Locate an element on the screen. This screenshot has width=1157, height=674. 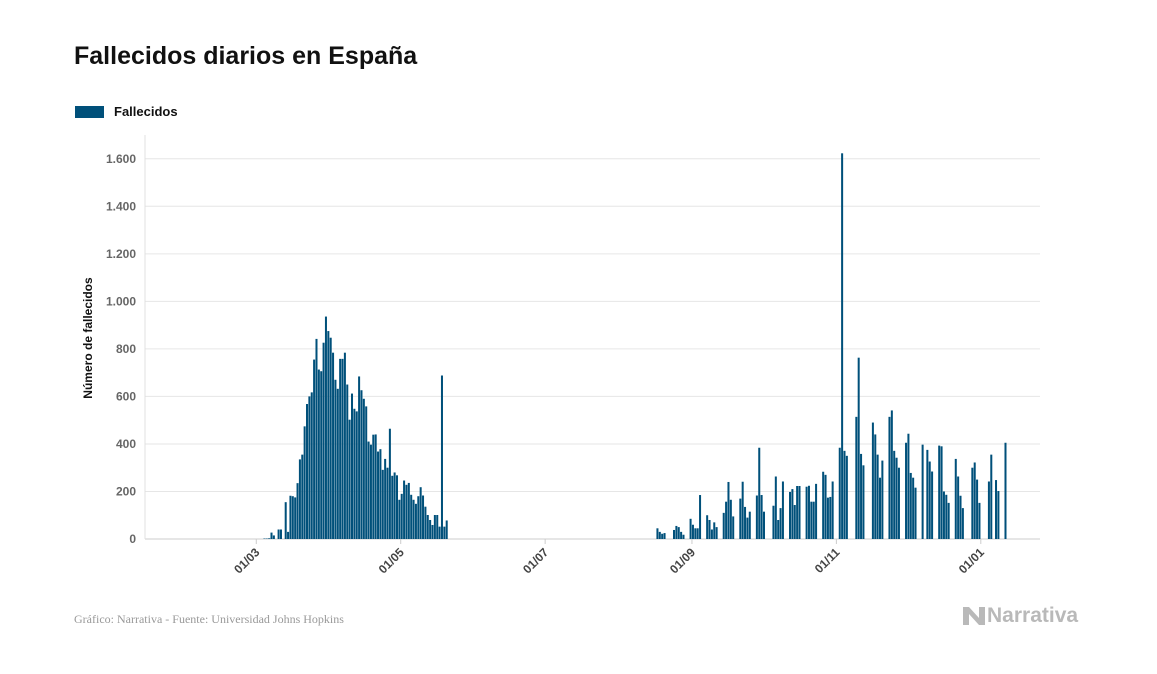
legend-label: Fallecidos is located at coordinates (146, 111).